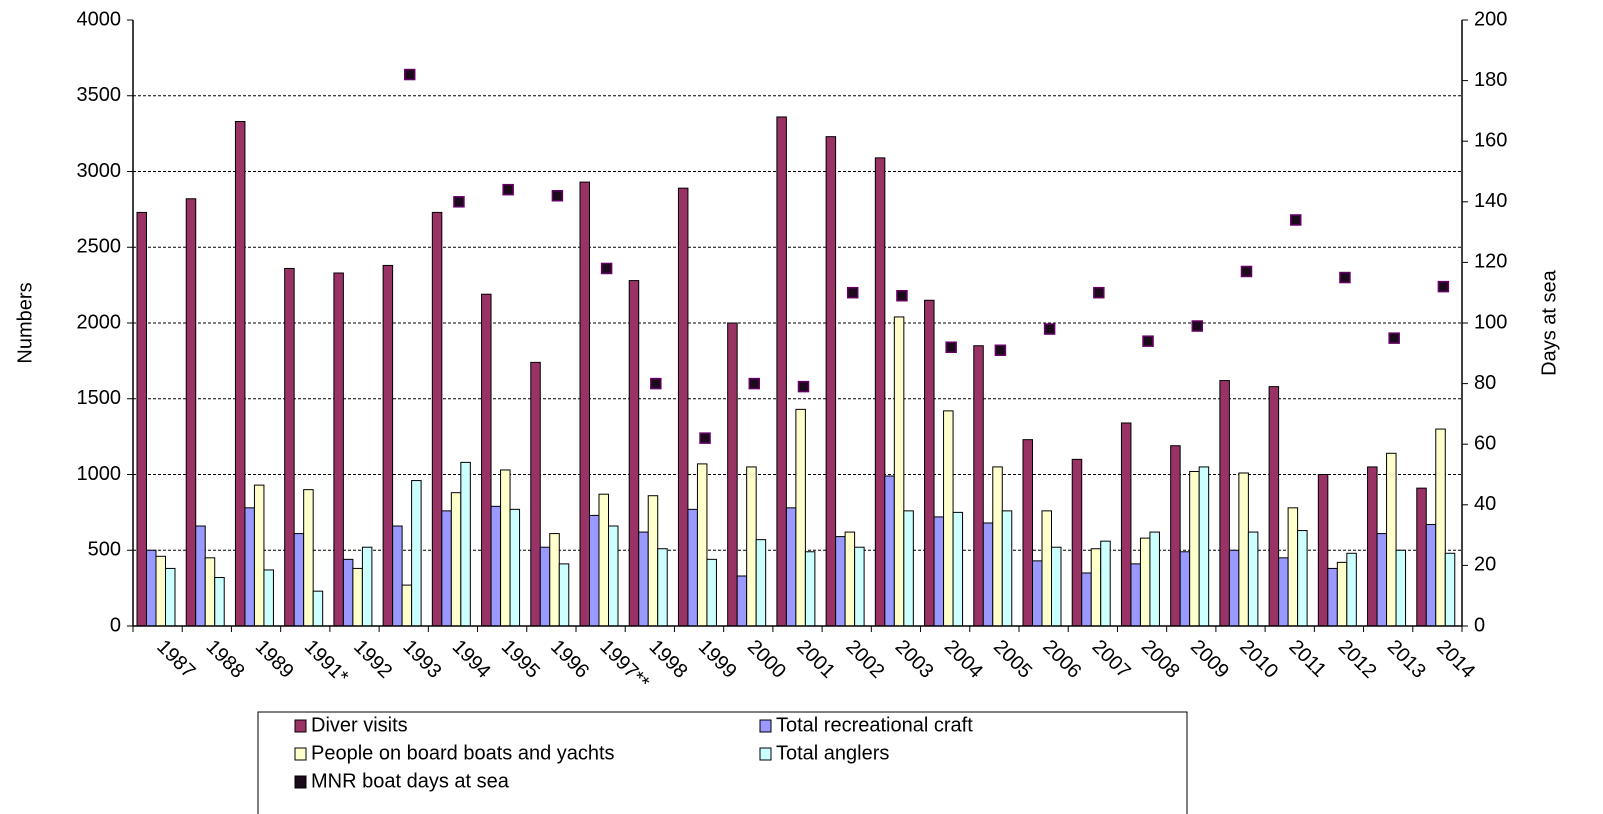 Image resolution: width=1603 pixels, height=814 pixels. I want to click on y2-tick-label: 120, so click(1490, 262).